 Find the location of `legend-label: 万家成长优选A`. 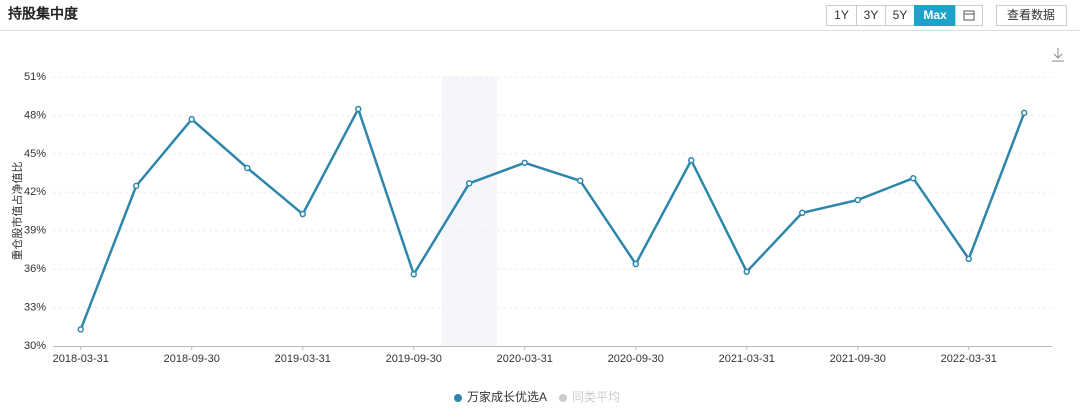

legend-label: 万家成长优选A is located at coordinates (507, 396).